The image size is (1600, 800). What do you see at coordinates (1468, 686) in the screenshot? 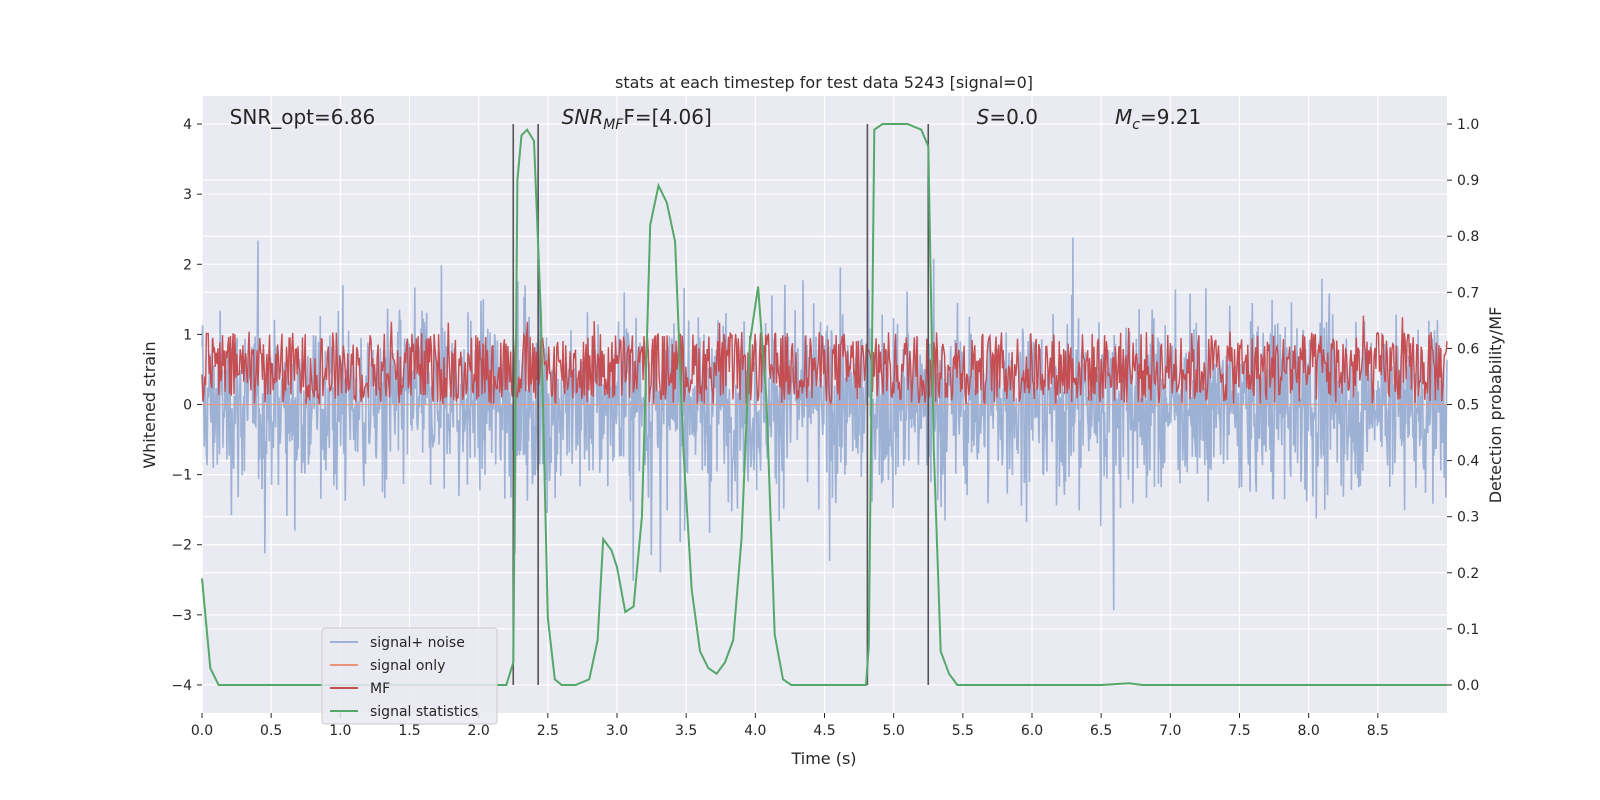
I see `y-right-tick-label: 0.0` at bounding box center [1468, 686].